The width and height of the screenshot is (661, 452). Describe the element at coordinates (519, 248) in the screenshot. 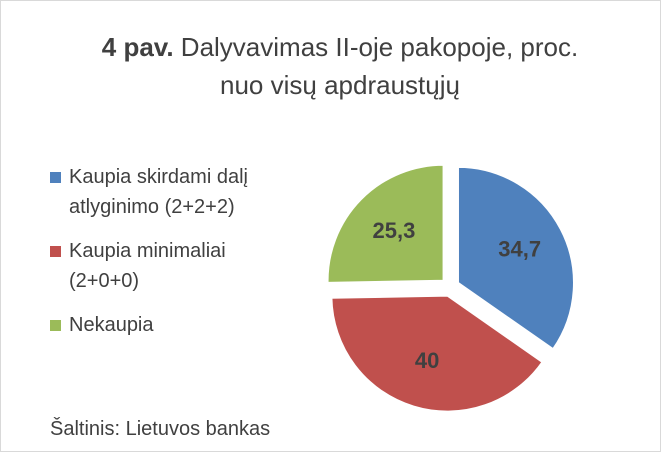

I see `data-label: 34,7` at that location.